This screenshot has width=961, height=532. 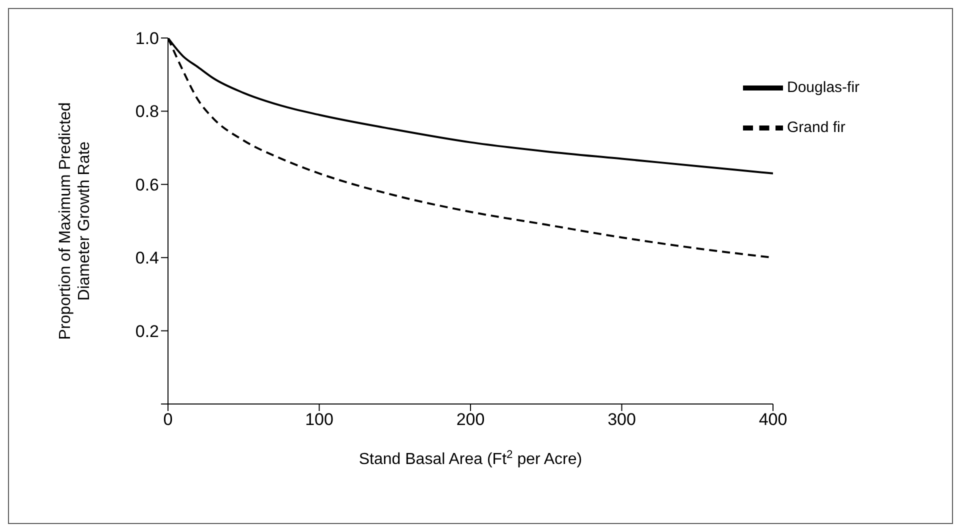 I want to click on y-tick-label: 0.4, so click(x=147, y=258).